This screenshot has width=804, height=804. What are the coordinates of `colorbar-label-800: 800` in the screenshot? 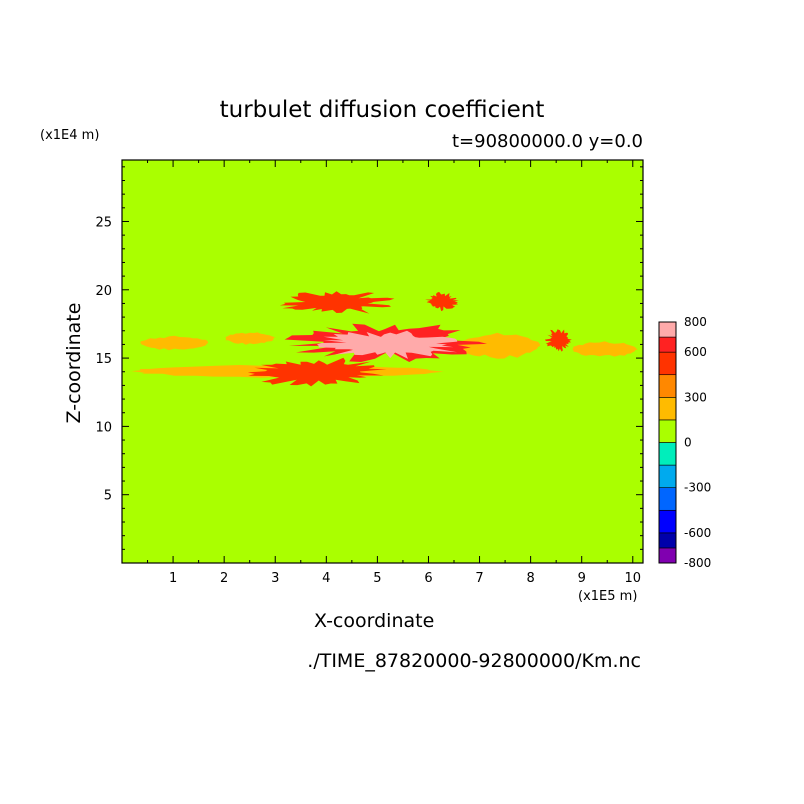 It's located at (695, 322).